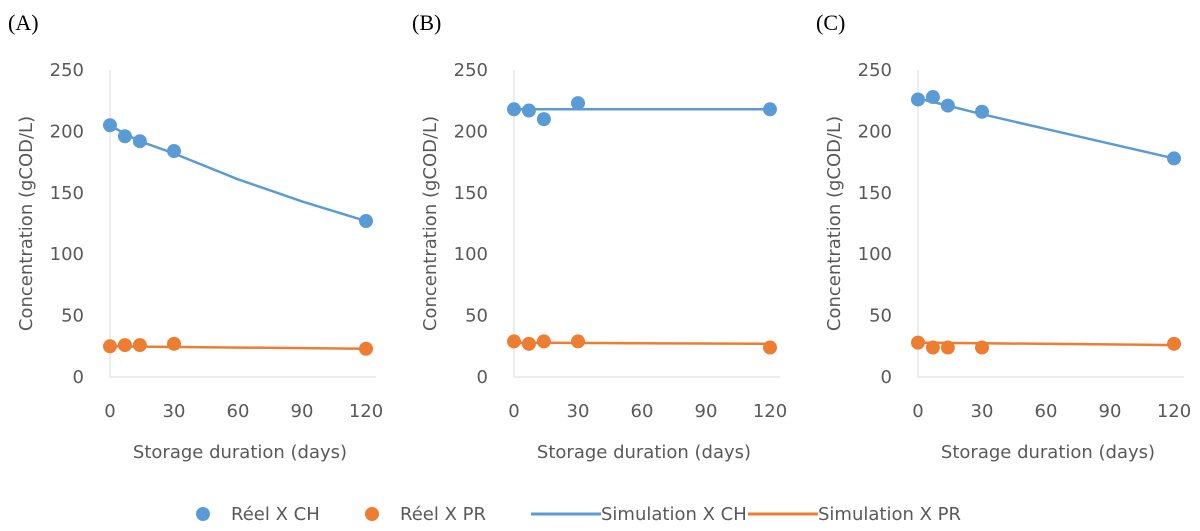 The width and height of the screenshot is (1200, 531). What do you see at coordinates (674, 514) in the screenshot?
I see `legend-label: Simulation X CH` at bounding box center [674, 514].